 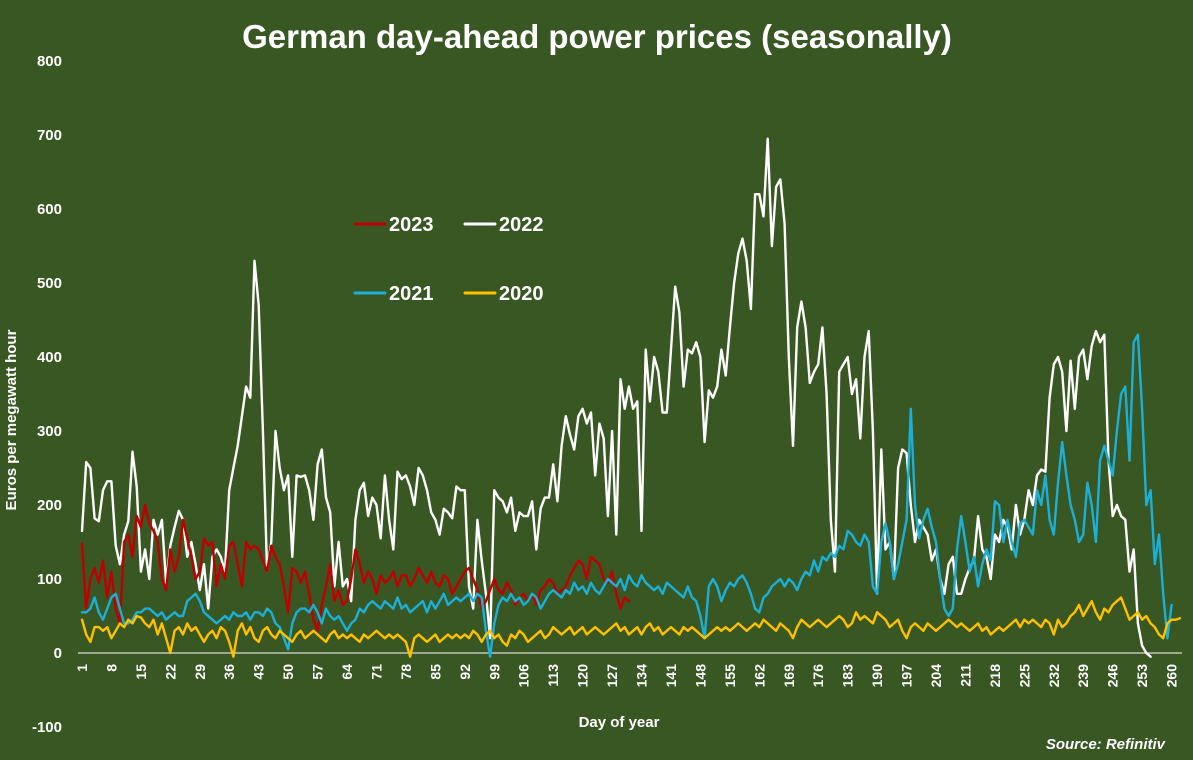 What do you see at coordinates (995, 676) in the screenshot?
I see `x-tick-label: 218` at bounding box center [995, 676].